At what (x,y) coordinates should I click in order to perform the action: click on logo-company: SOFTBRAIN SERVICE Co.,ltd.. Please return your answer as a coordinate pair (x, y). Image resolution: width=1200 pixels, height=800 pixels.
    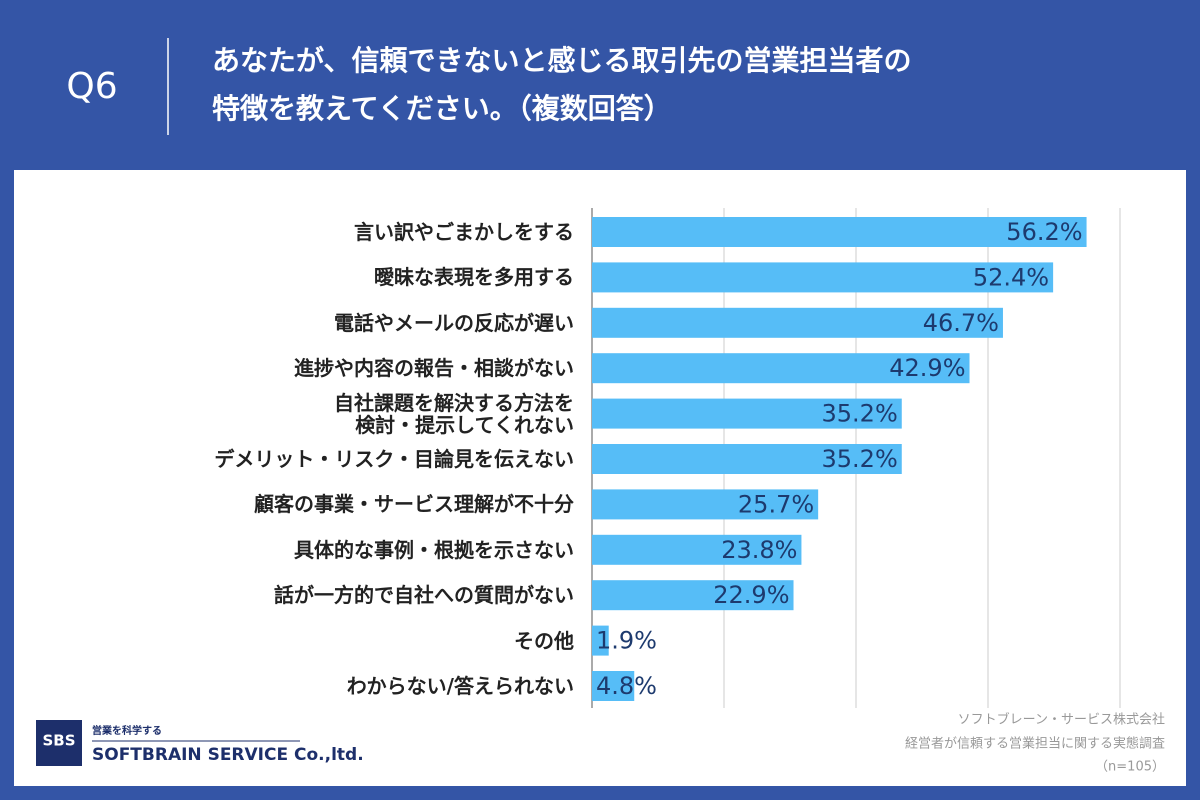
    Looking at the image, I should click on (228, 755).